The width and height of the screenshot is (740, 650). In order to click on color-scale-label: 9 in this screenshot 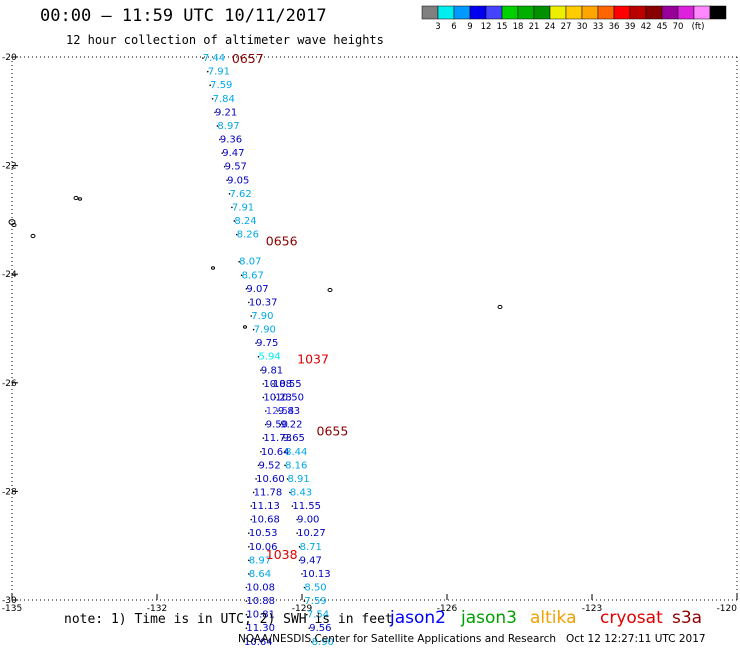, I will do `click(469, 27)`.